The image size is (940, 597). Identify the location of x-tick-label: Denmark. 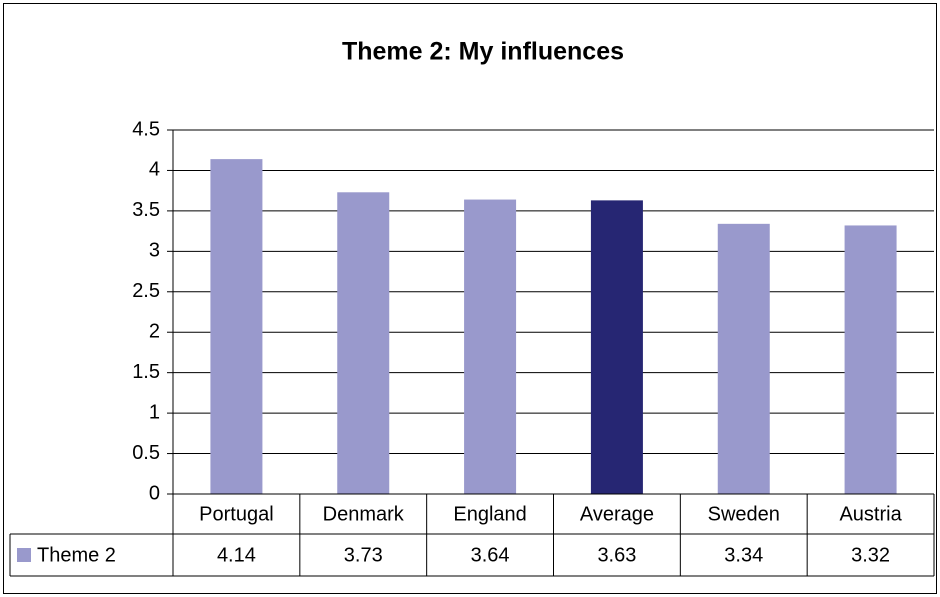
(364, 514).